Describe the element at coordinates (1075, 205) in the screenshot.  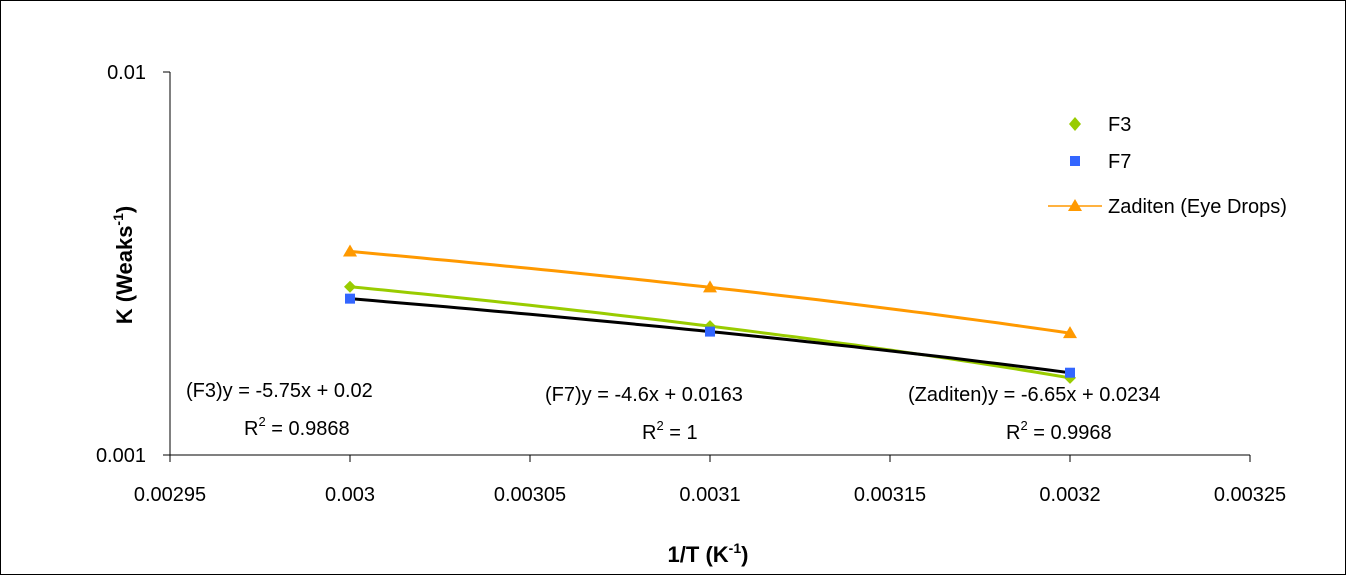
I see `legend-marker-zaditen` at that location.